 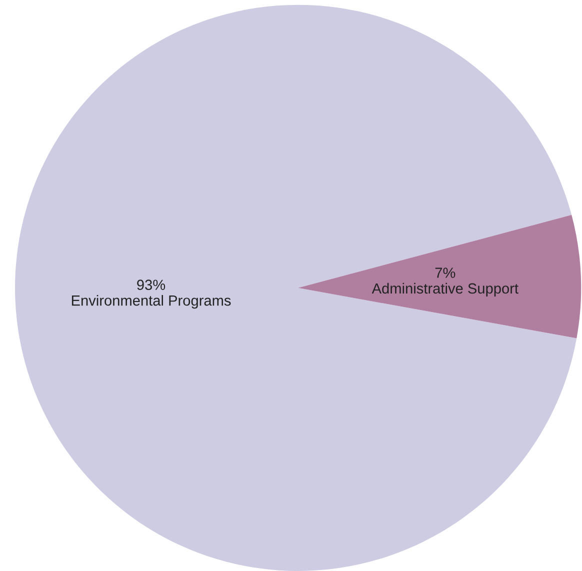 What do you see at coordinates (151, 285) in the screenshot?
I see `data-label: 93%` at bounding box center [151, 285].